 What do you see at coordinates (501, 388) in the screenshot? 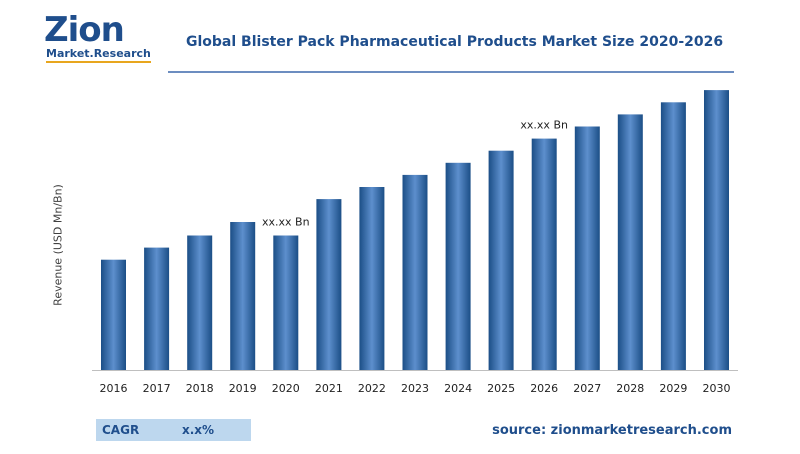
I see `x-tick-2025: 2025` at bounding box center [501, 388].